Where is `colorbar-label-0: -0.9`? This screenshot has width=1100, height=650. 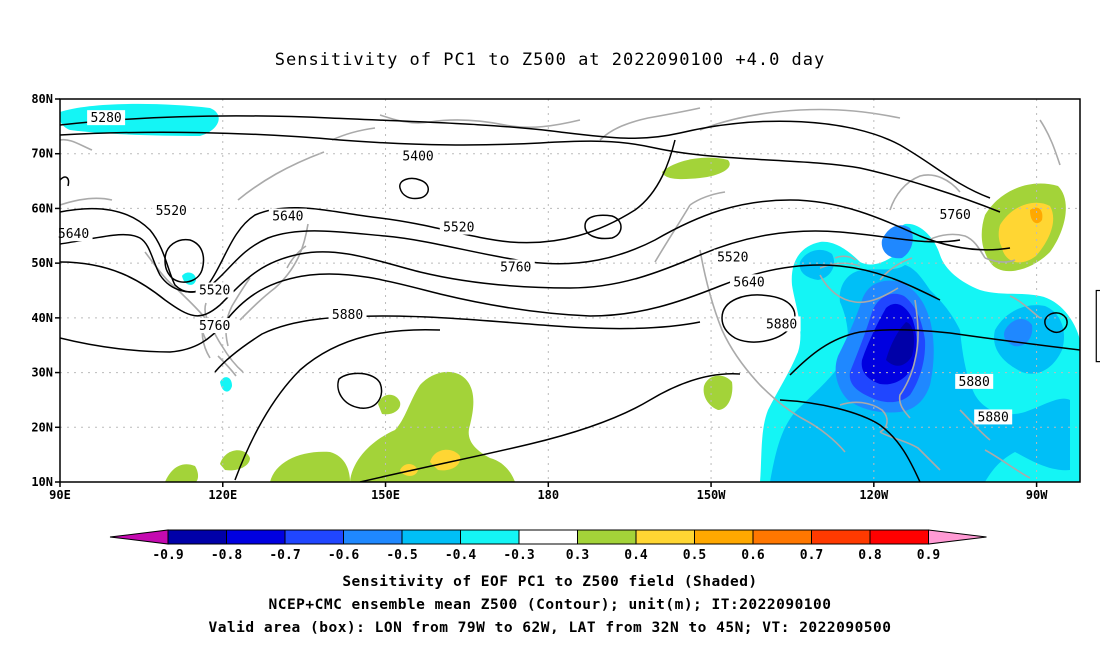
colorbar-label-0: -0.9 is located at coordinates (167, 555).